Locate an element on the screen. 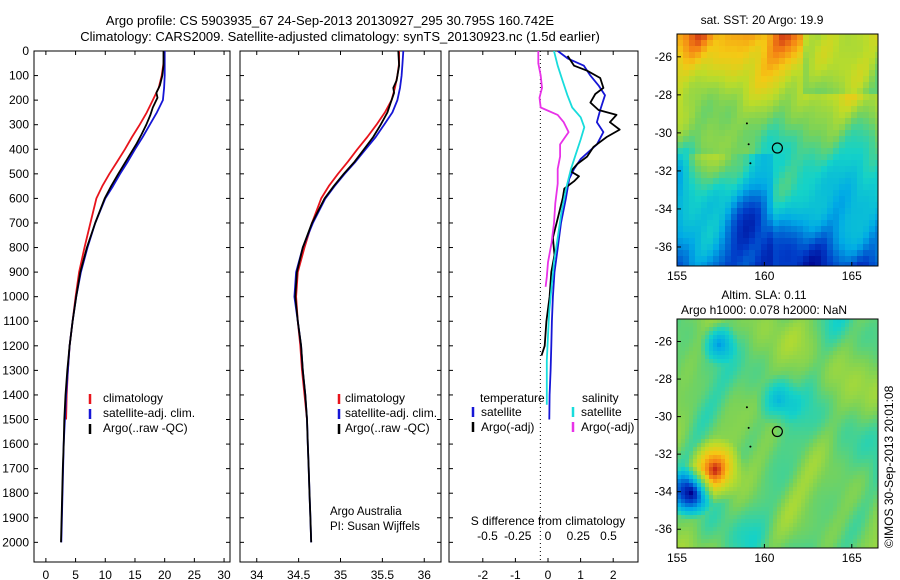  legend-label-t-satellite: satellite is located at coordinates (501, 412).